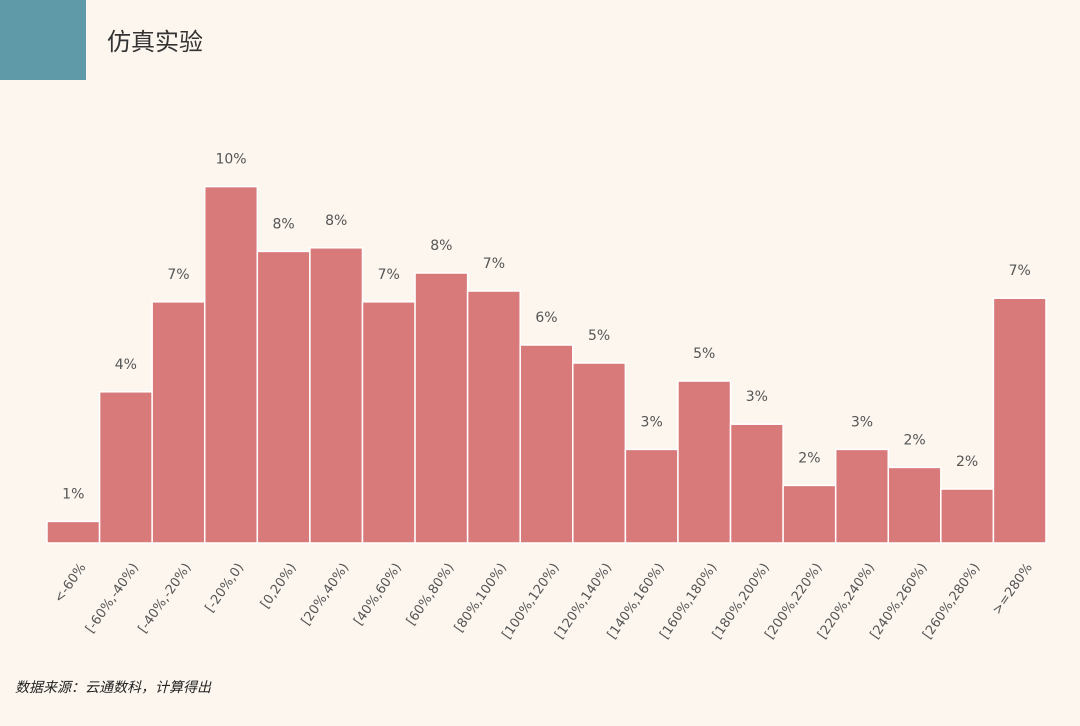  I want to click on x-tick-label: [220%,240%), so click(846, 601).